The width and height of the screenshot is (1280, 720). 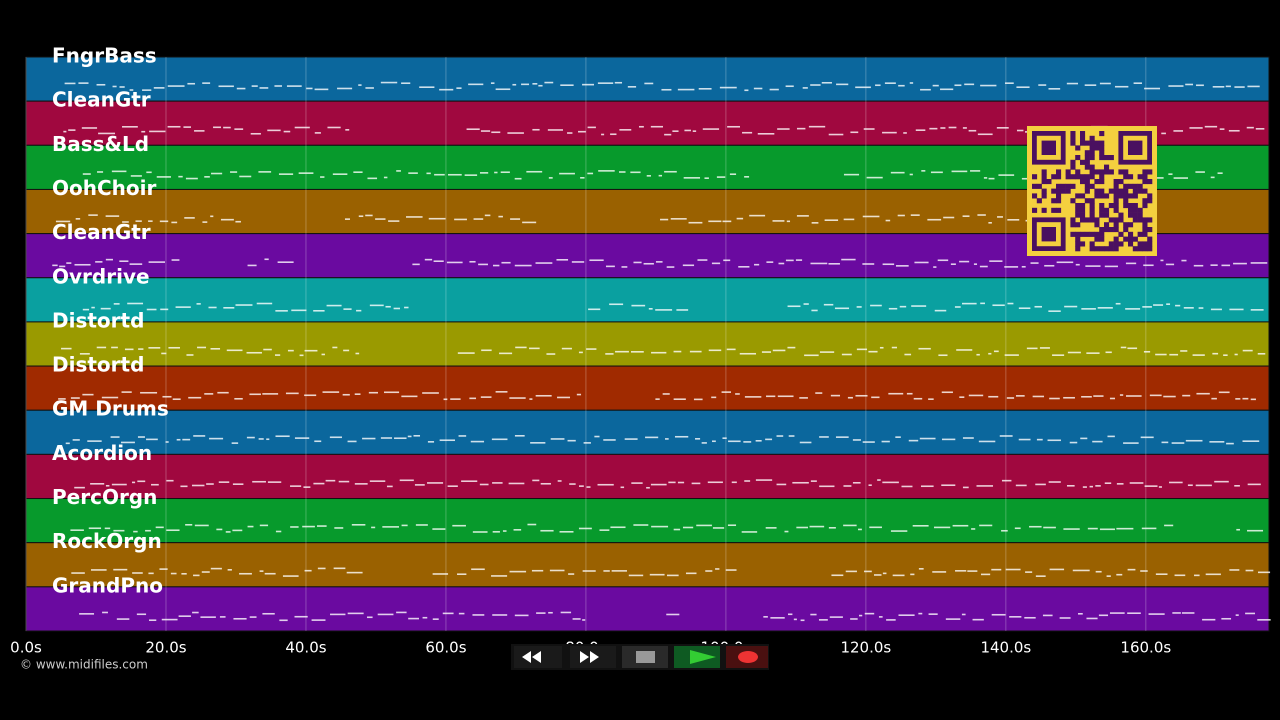 What do you see at coordinates (747, 657) in the screenshot?
I see `record-button` at bounding box center [747, 657].